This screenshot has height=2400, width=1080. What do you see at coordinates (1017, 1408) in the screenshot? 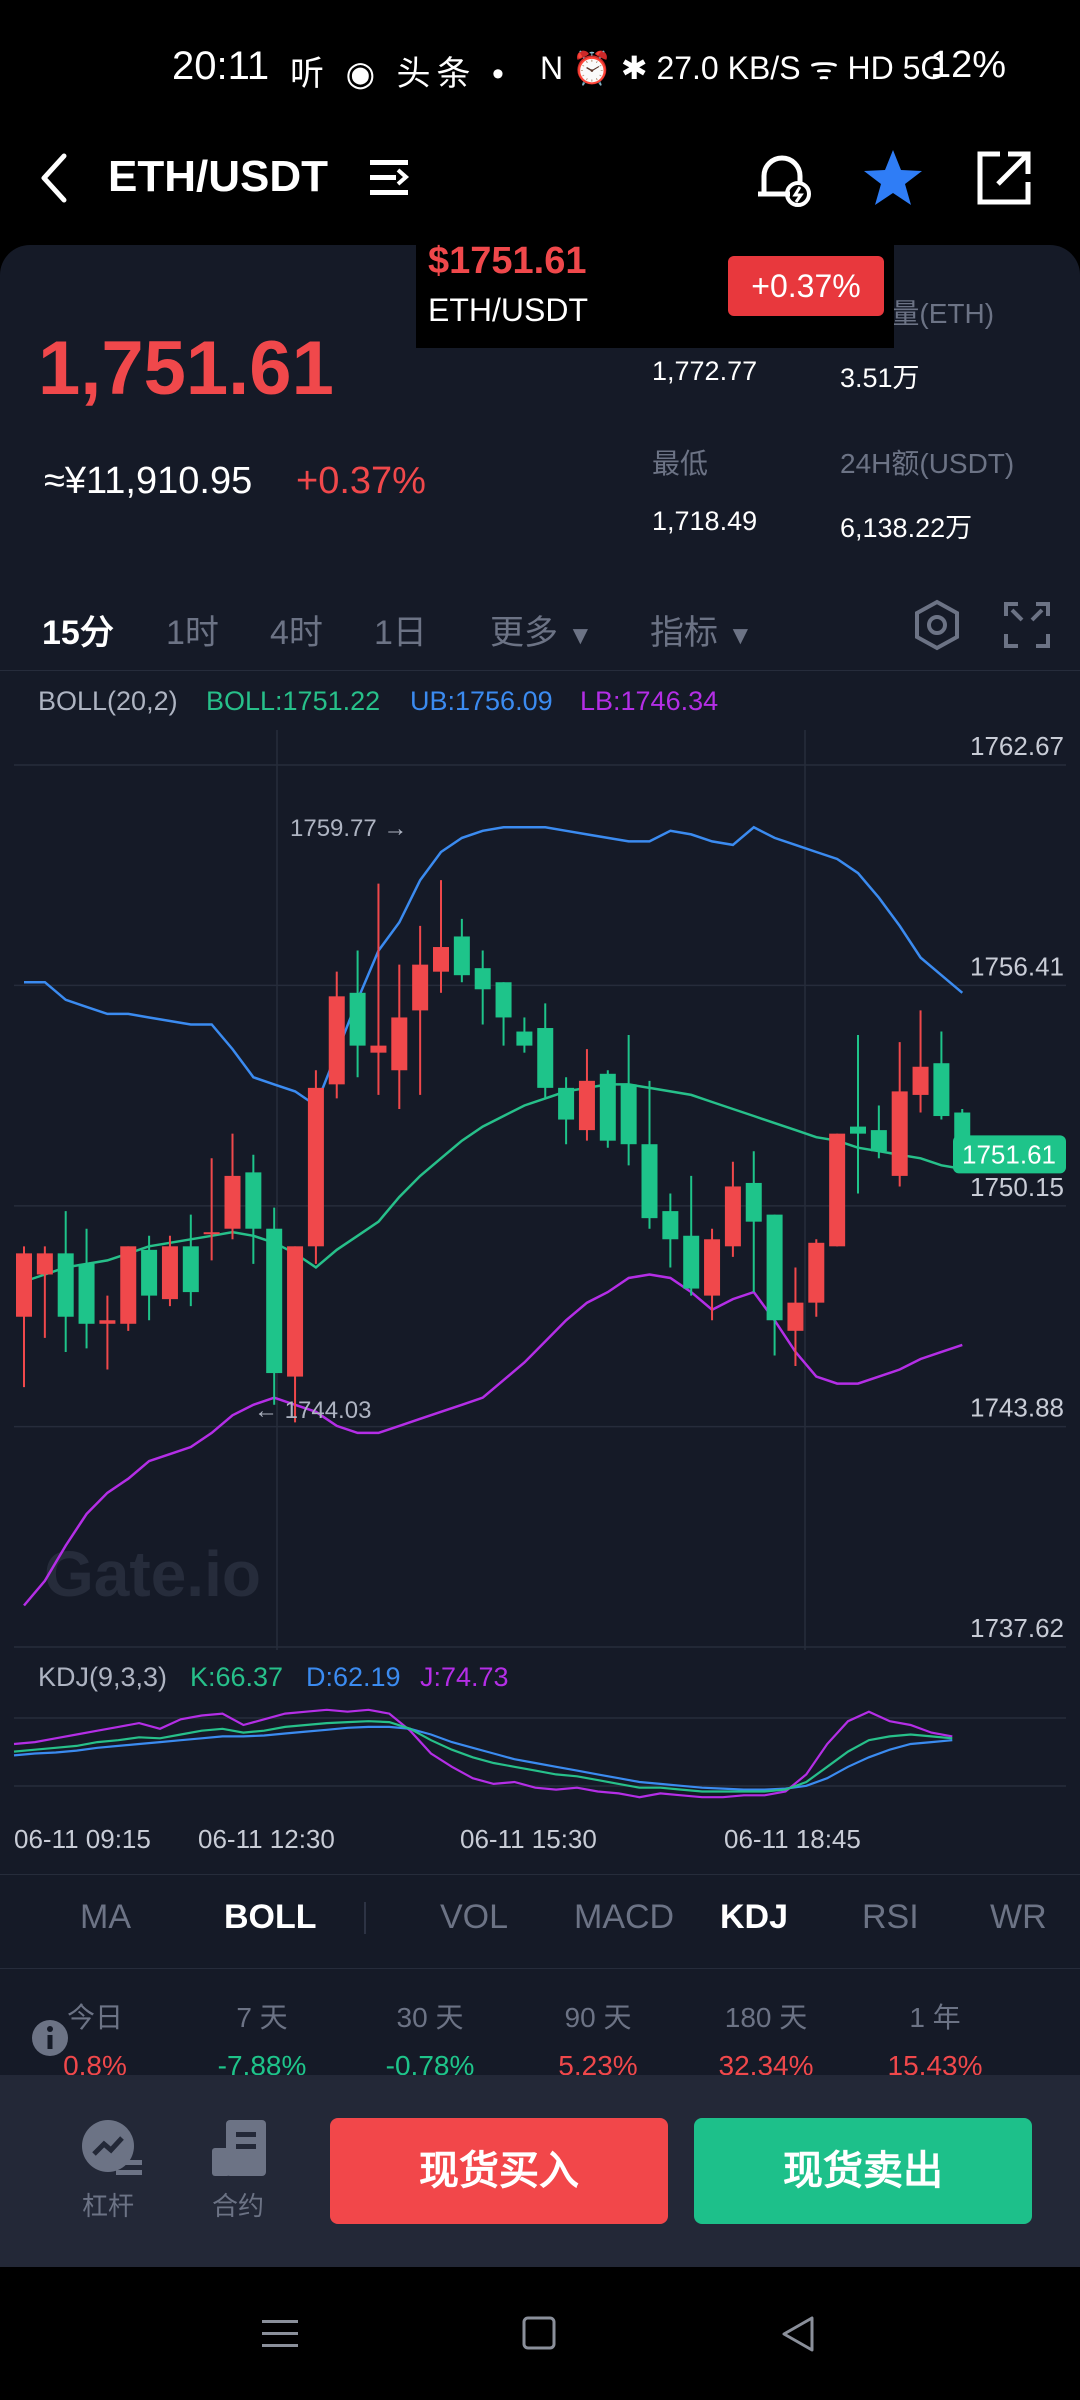
I see `y-axis-tick: 1743.88` at bounding box center [1017, 1408].